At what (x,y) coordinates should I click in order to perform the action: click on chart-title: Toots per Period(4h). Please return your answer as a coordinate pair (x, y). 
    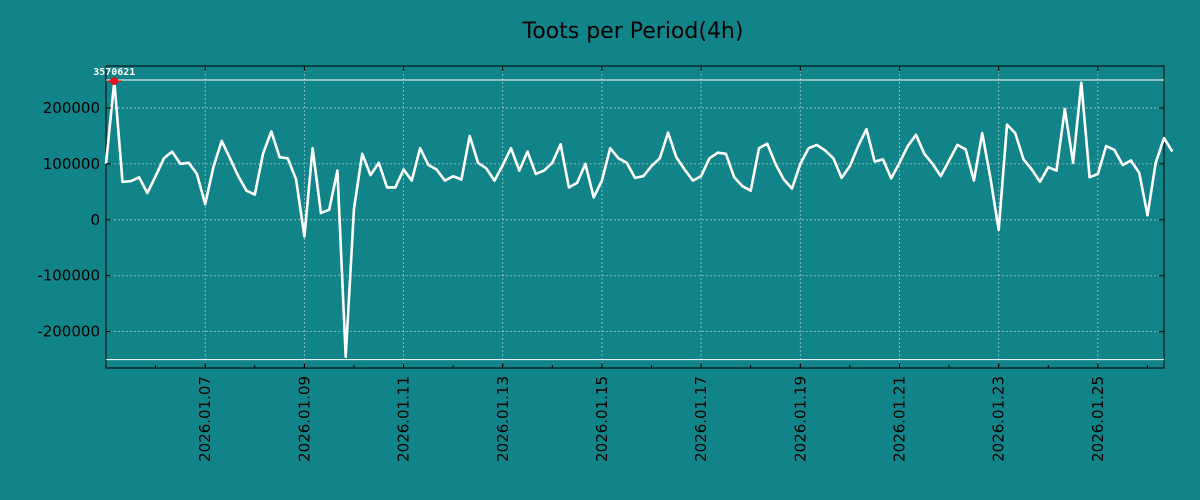
    Looking at the image, I should click on (633, 31).